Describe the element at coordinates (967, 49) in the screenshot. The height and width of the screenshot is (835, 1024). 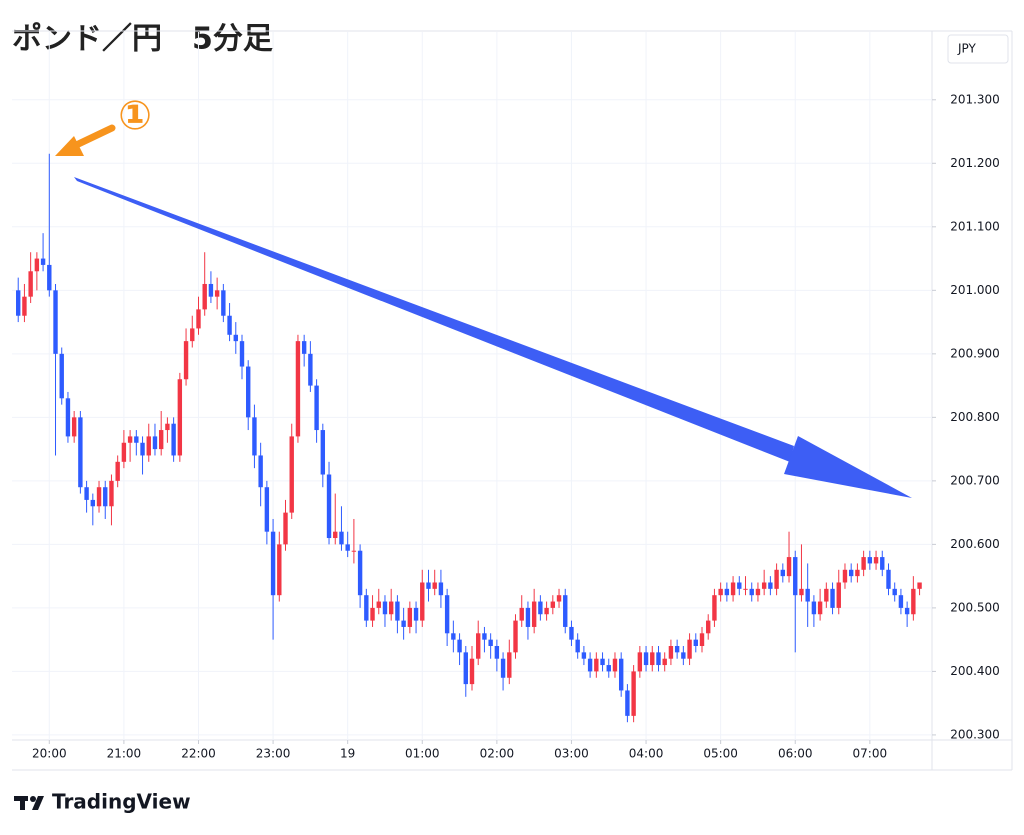
I see `currency-label: JPY` at that location.